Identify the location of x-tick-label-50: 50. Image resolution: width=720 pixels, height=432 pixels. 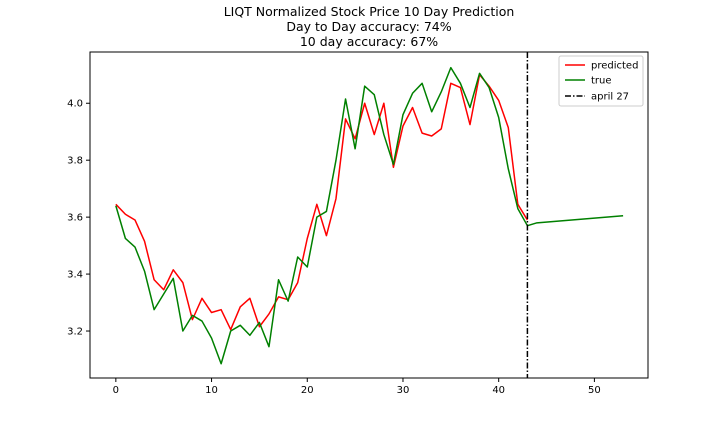
(594, 390).